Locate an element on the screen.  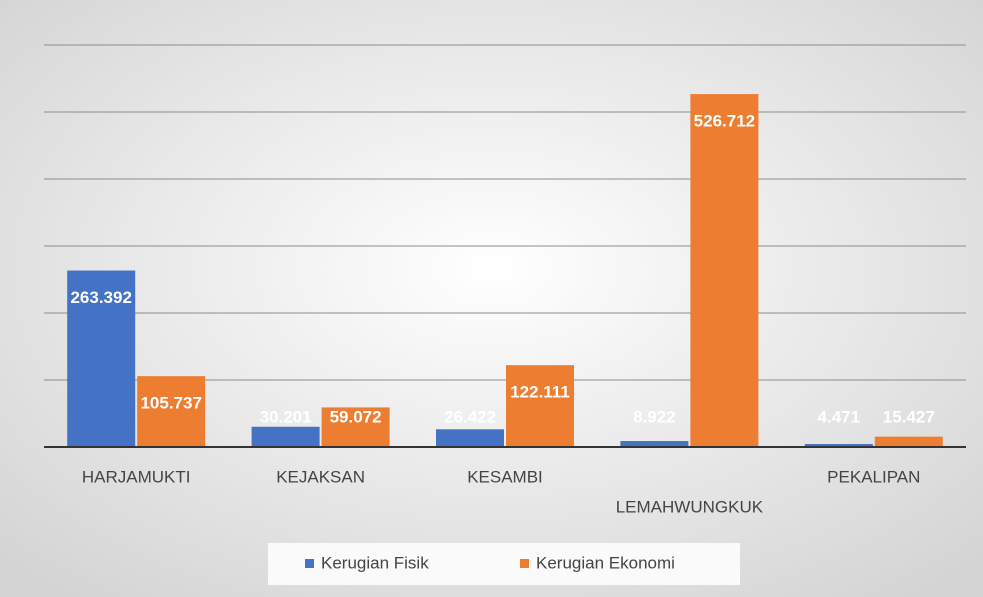
data-label: 15.427 is located at coordinates (909, 416).